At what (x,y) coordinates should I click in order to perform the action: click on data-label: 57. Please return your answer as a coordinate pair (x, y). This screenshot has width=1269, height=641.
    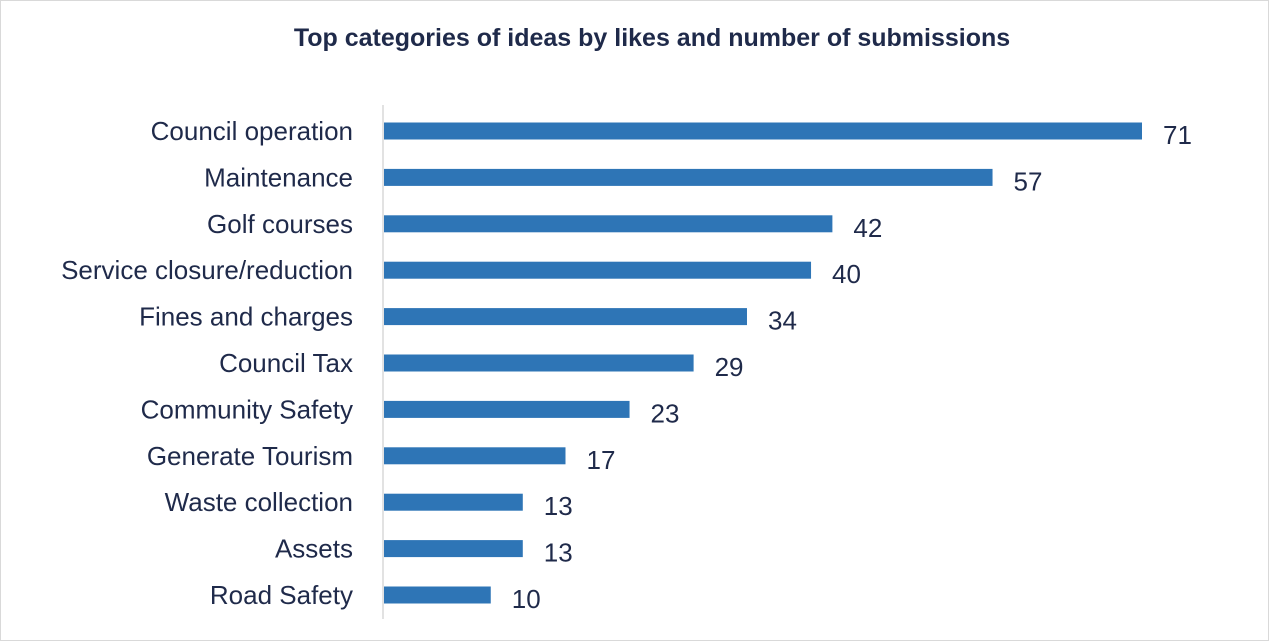
    Looking at the image, I should click on (1028, 181).